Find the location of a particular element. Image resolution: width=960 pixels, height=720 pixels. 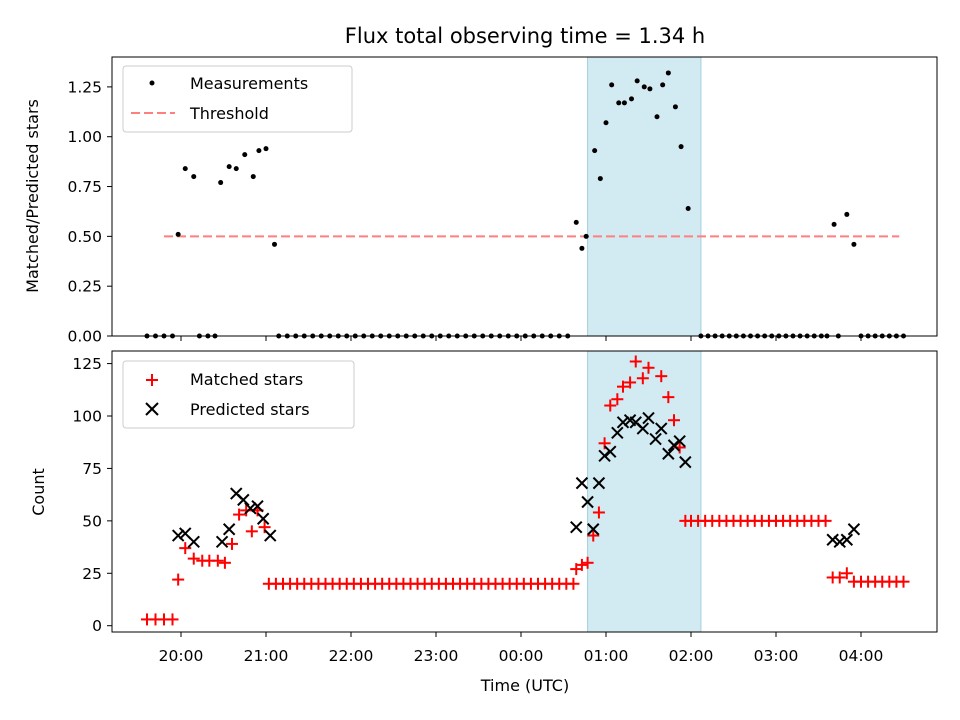

bottom-legend: Matched stars Predicted stars is located at coordinates (238, 394).